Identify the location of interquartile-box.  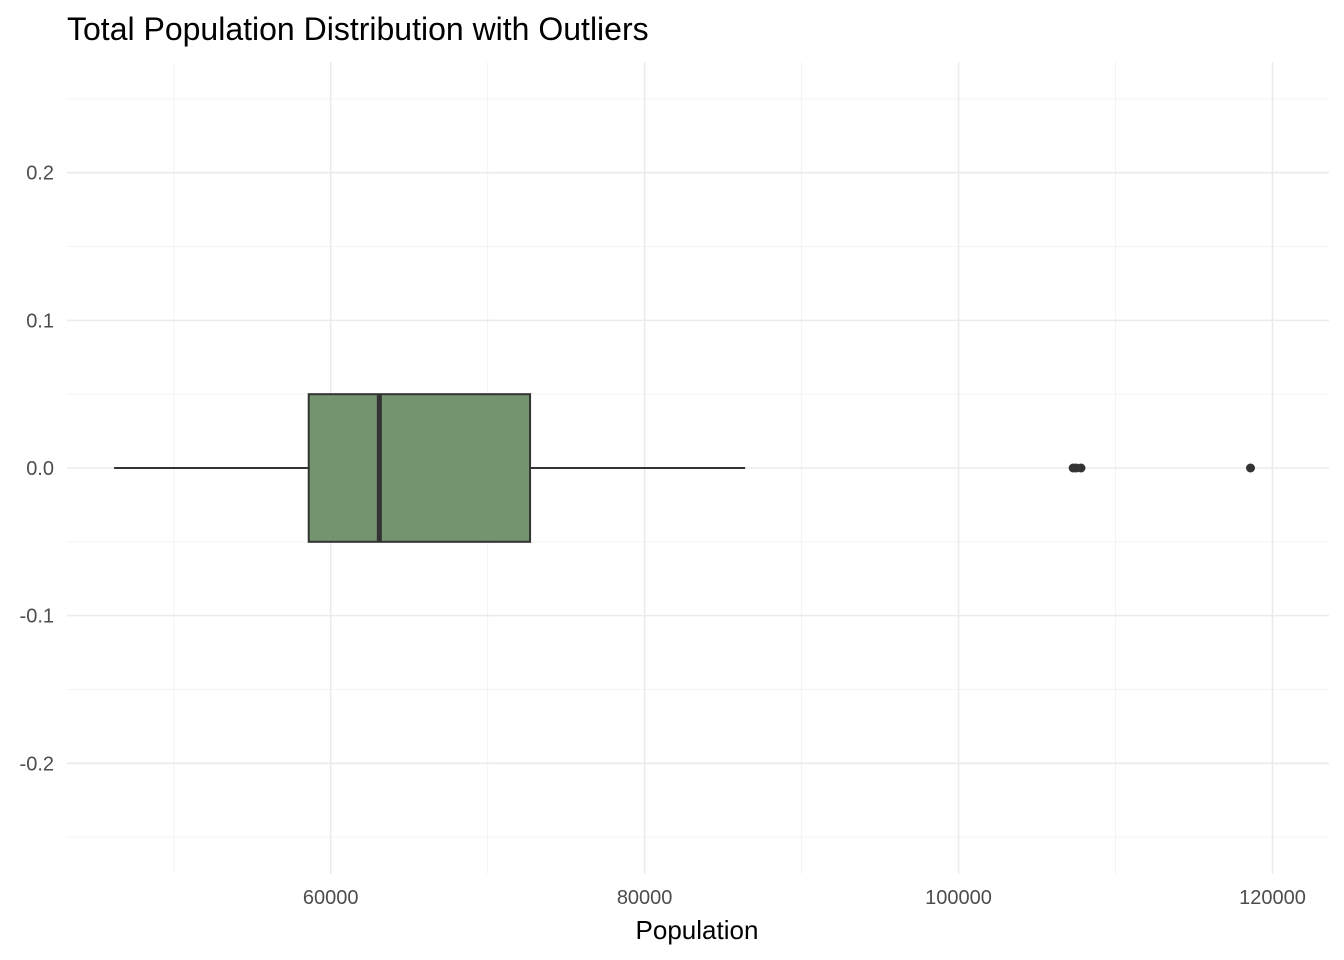
(419, 468).